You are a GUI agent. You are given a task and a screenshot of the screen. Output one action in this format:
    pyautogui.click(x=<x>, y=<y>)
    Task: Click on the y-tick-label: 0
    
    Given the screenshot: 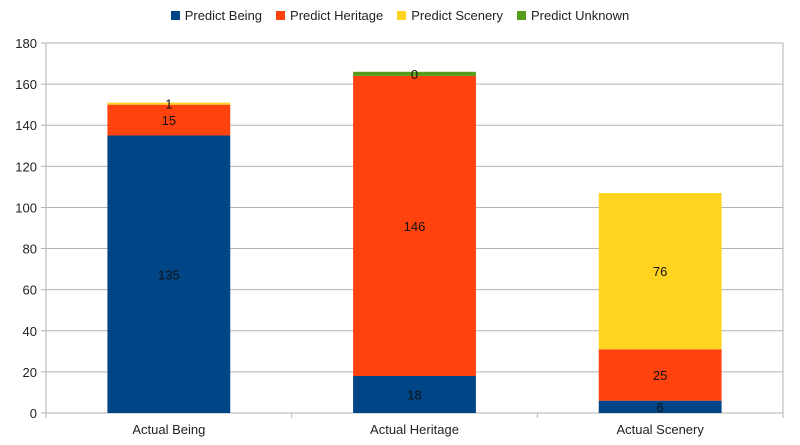 What is the action you would take?
    pyautogui.click(x=33, y=413)
    